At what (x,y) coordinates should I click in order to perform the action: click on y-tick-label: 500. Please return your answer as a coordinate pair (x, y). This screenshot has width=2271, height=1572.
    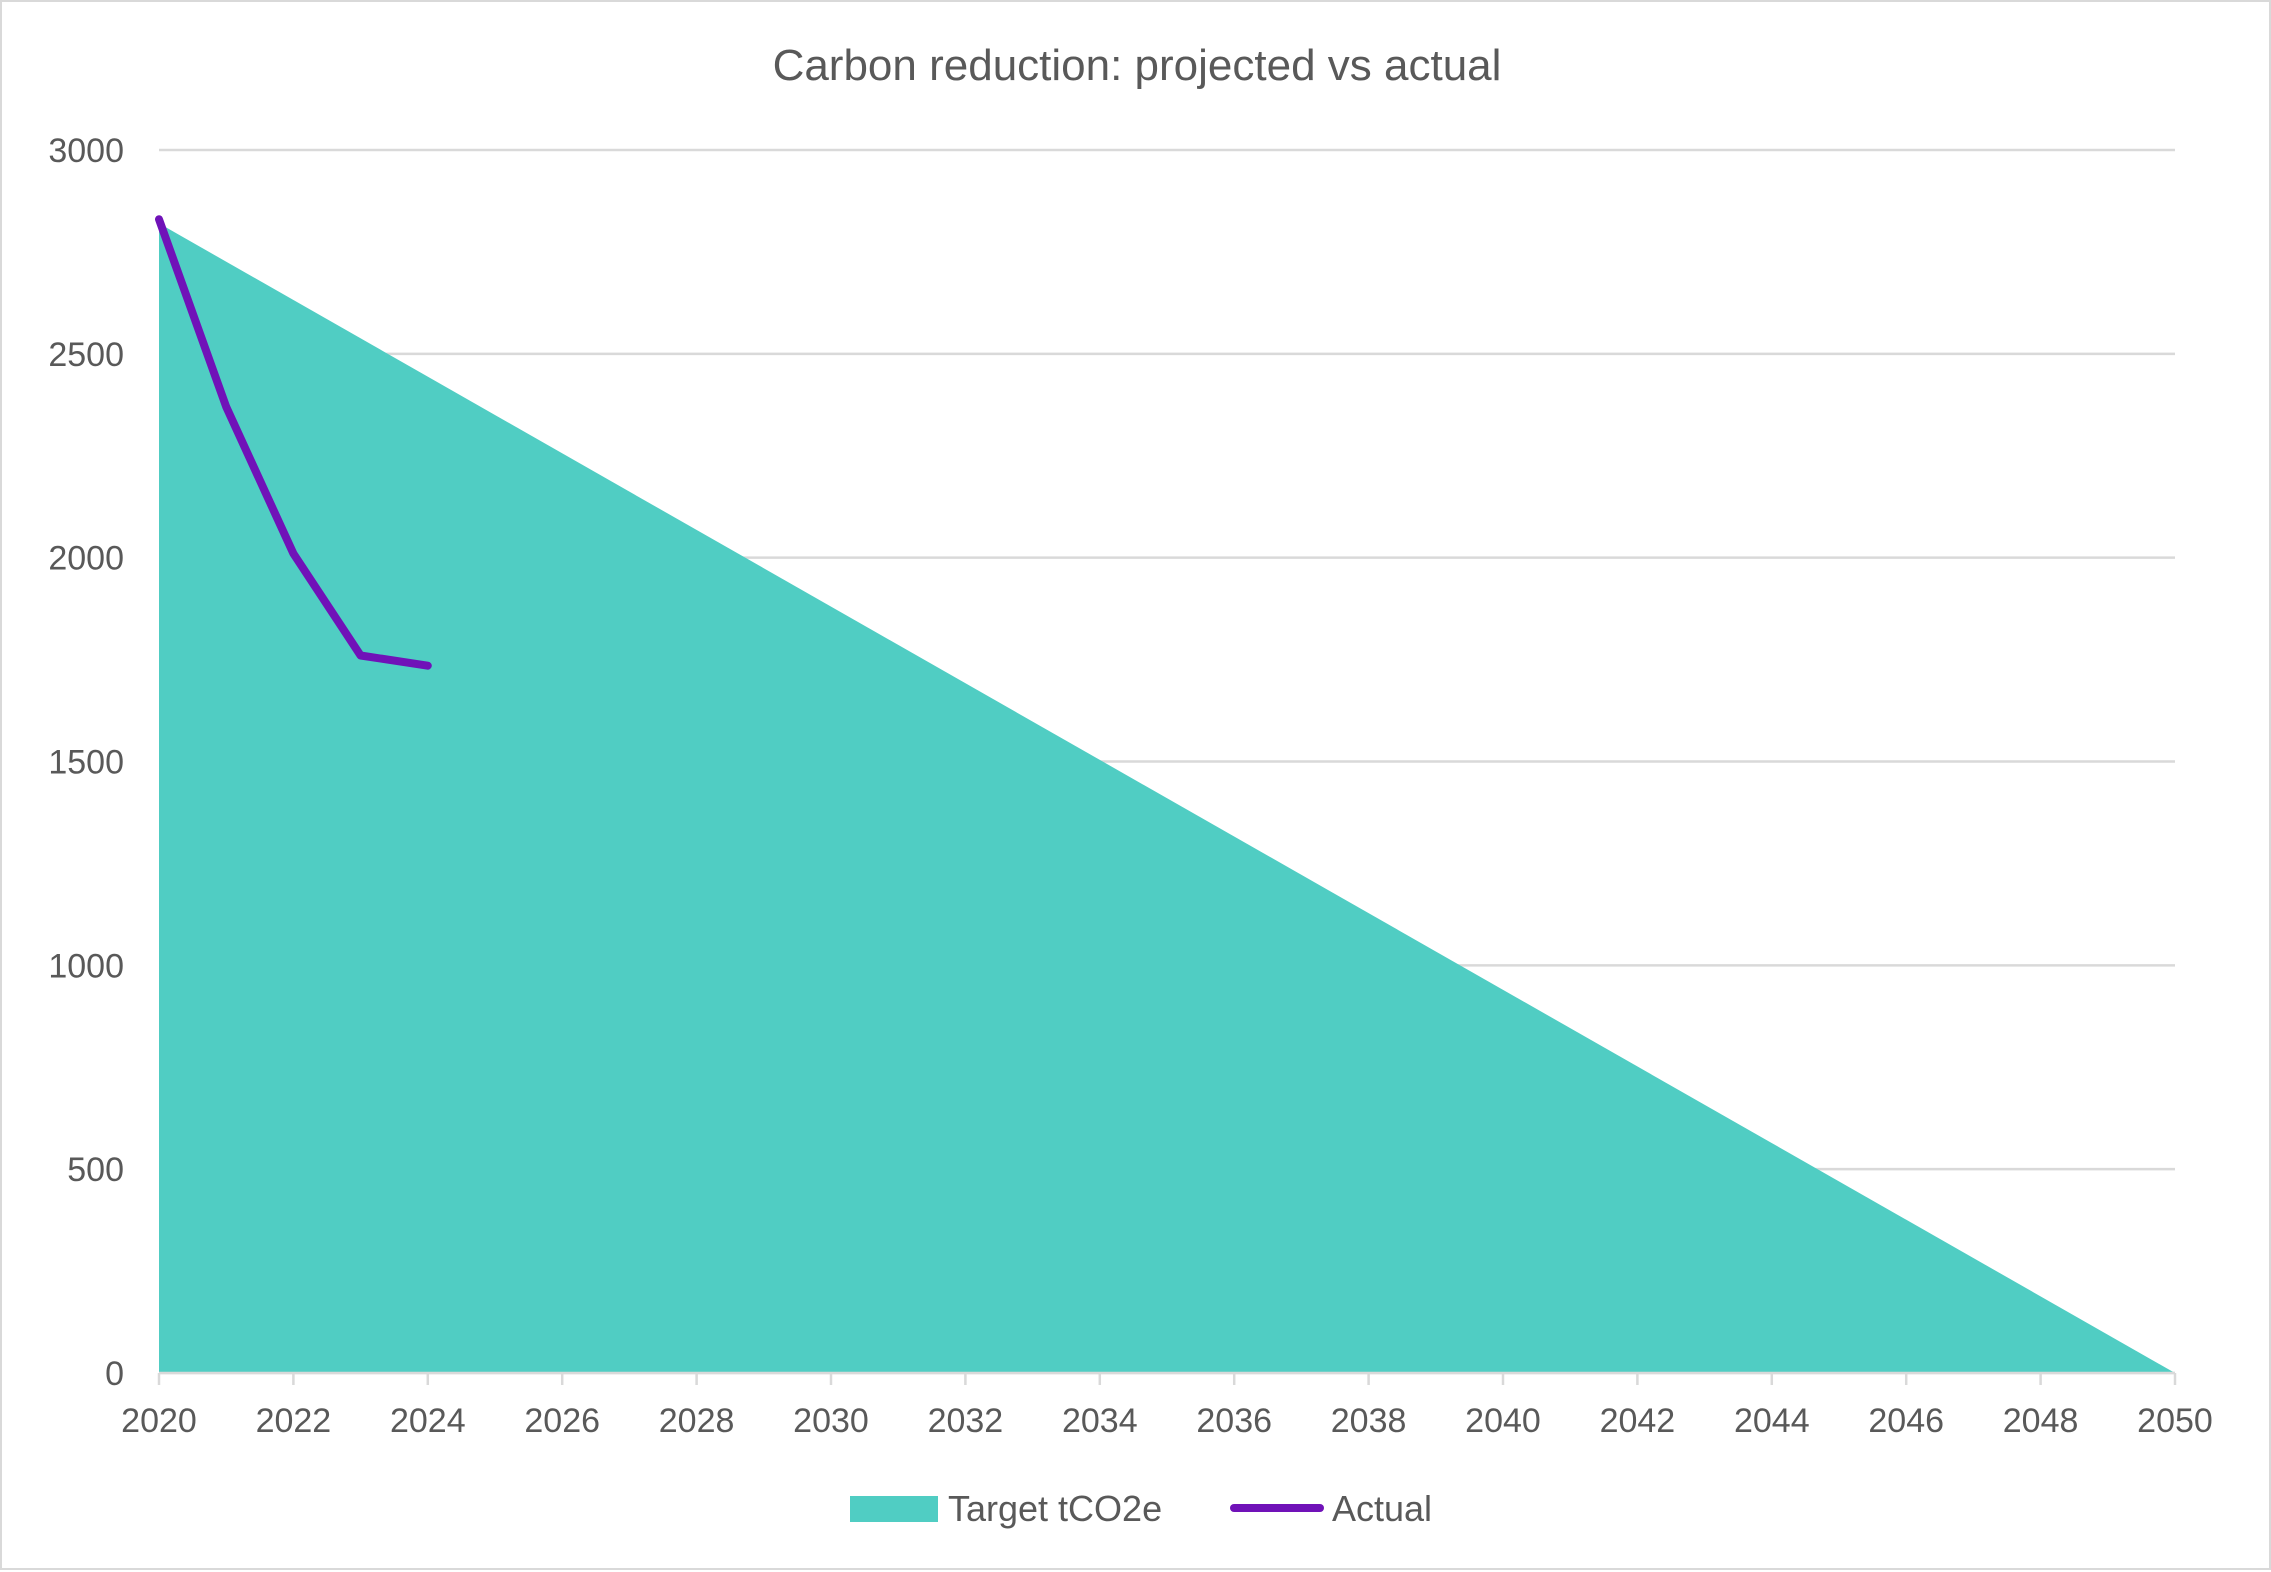
    Looking at the image, I should click on (95, 1170).